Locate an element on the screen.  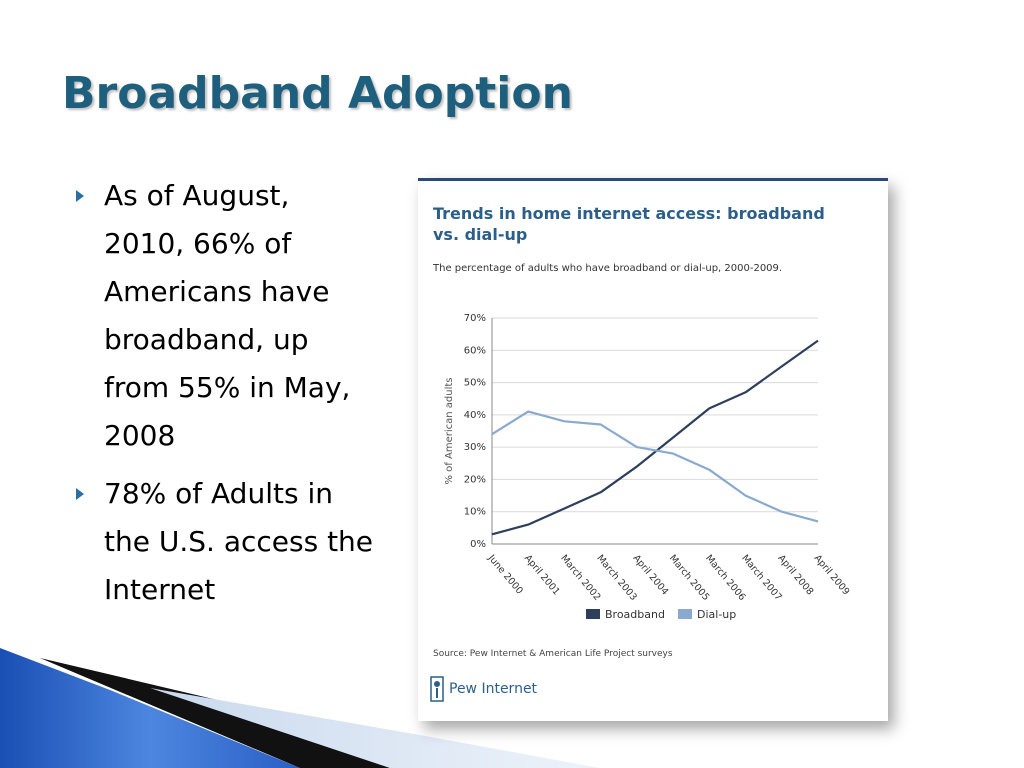
y-tick-label: 70% is located at coordinates (475, 318).